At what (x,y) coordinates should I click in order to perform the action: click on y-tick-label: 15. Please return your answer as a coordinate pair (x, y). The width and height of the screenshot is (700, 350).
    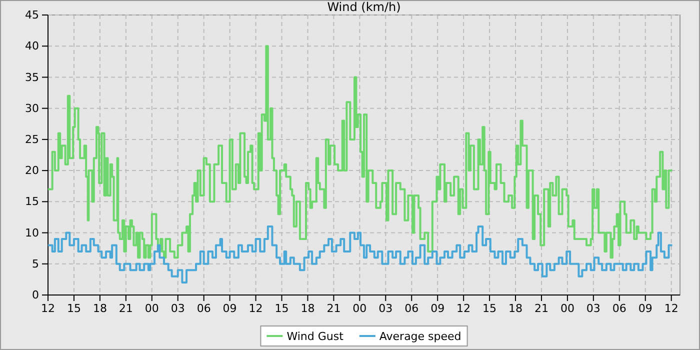
    Looking at the image, I should click on (32, 201).